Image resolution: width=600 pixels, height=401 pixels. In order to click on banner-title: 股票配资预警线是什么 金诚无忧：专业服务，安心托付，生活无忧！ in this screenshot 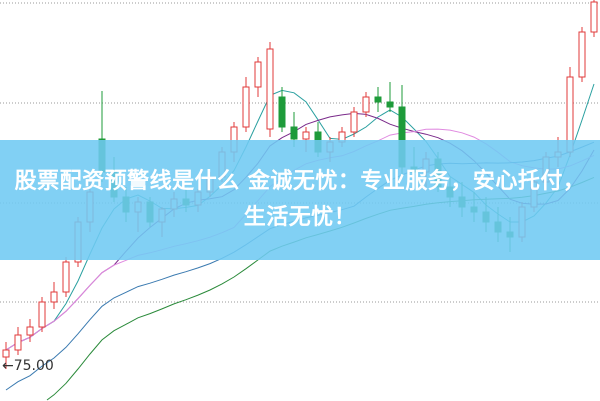, I will do `click(300, 199)`.